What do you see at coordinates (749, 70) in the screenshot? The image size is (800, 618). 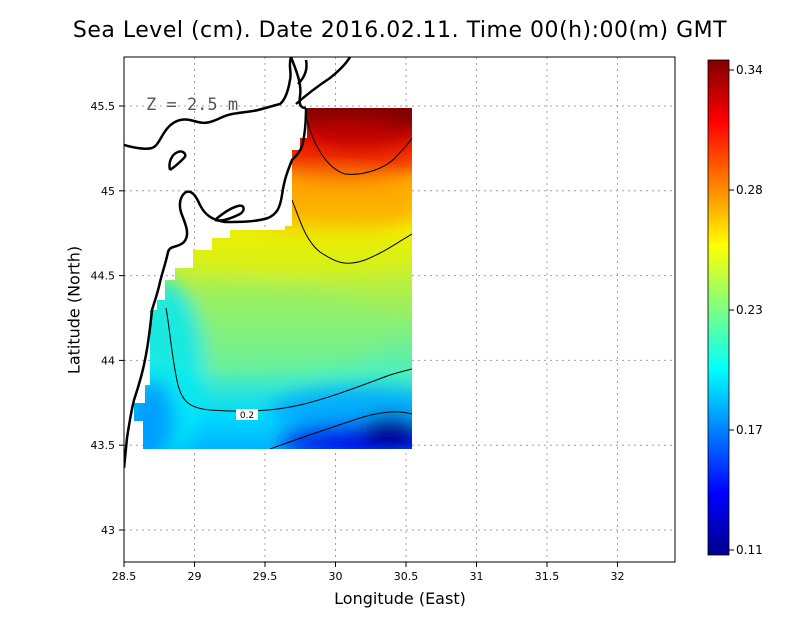 I see `colorbar-tick-label: 0.34` at bounding box center [749, 70].